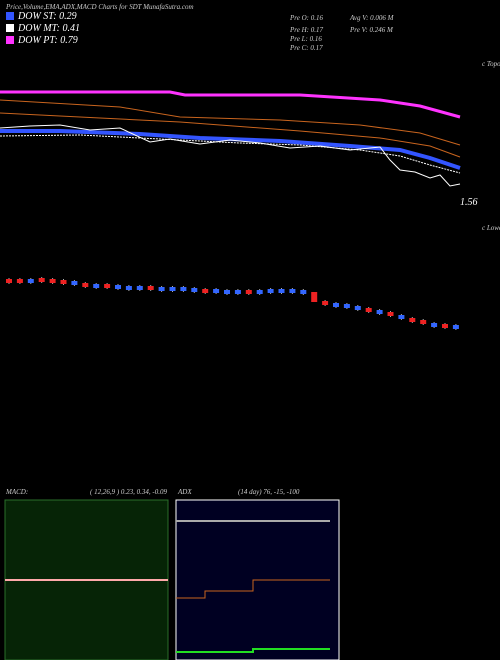  Describe the element at coordinates (128, 492) in the screenshot. I see `macd-values: ( 12,26,9 ) 0.23, 0.34, -0.09` at that location.